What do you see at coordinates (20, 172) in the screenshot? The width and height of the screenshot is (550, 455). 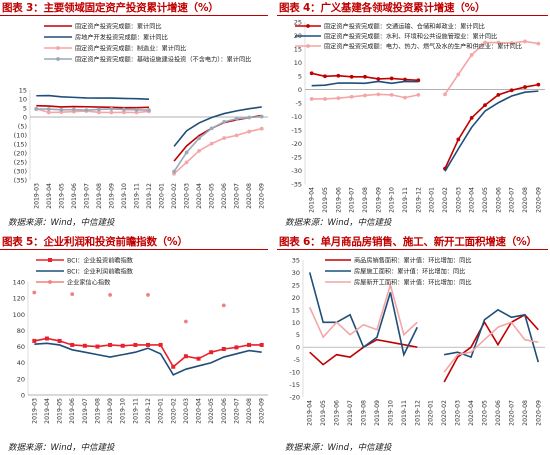 I see `y-tick-label: (30)` at bounding box center [20, 172].